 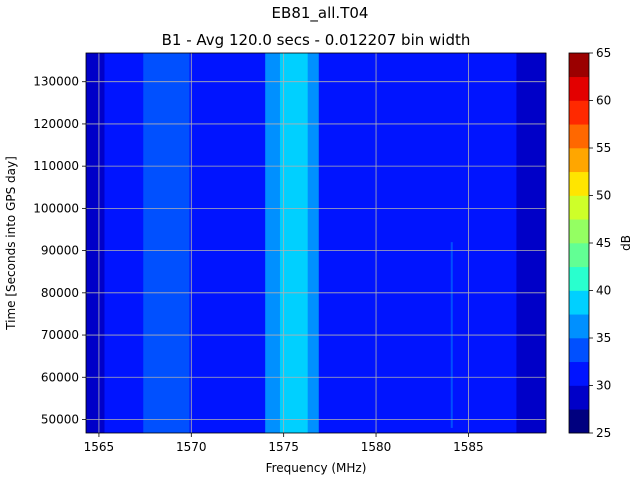 What do you see at coordinates (603, 291) in the screenshot?
I see `colorbar-tick-label: 40` at bounding box center [603, 291].